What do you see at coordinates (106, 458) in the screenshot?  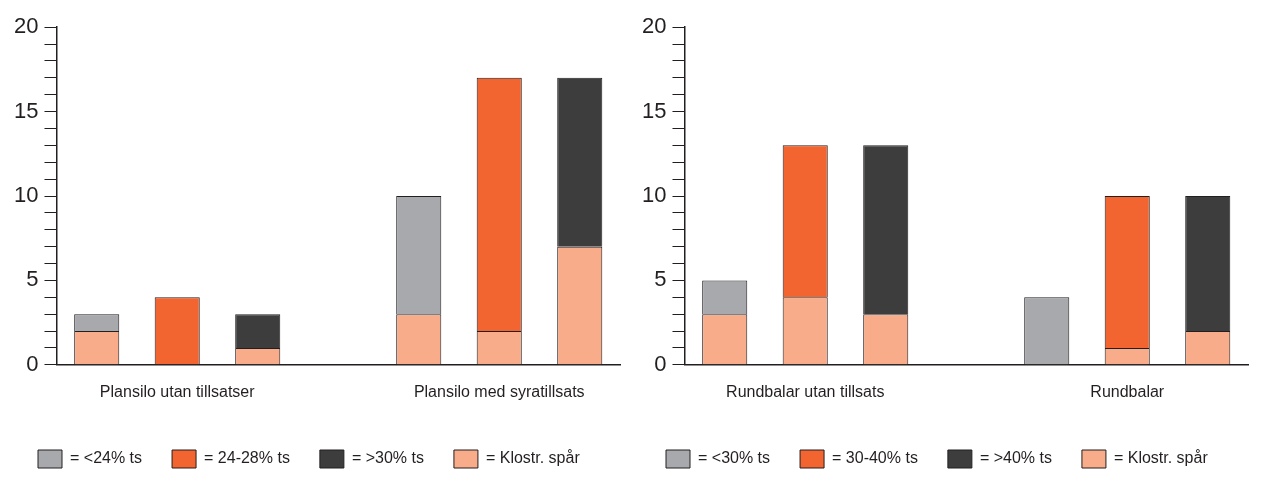 I see `legend-label: = <24% ts` at bounding box center [106, 458].